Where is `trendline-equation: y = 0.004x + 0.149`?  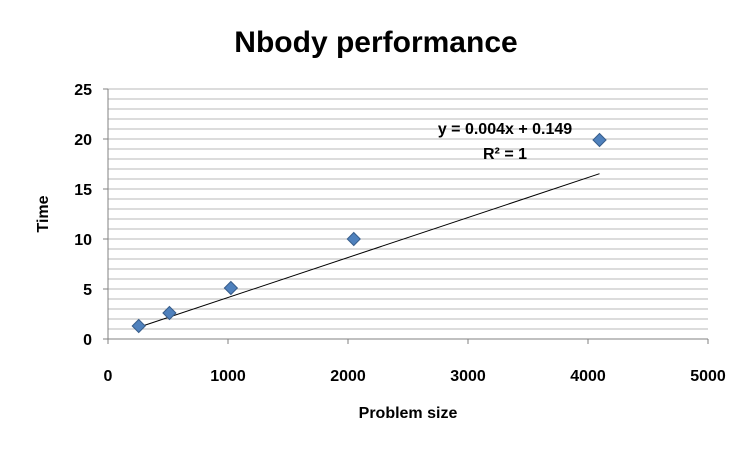
trendline-equation: y = 0.004x + 0.149 is located at coordinates (505, 129).